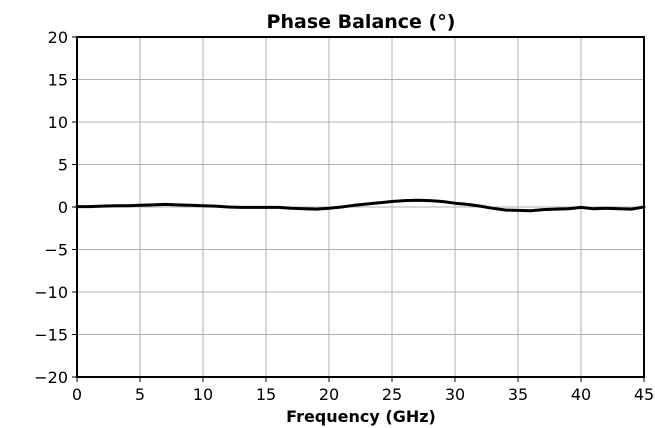 Image resolution: width=655 pixels, height=428 pixels. I want to click on x-tick-label-3: 15, so click(266, 394).